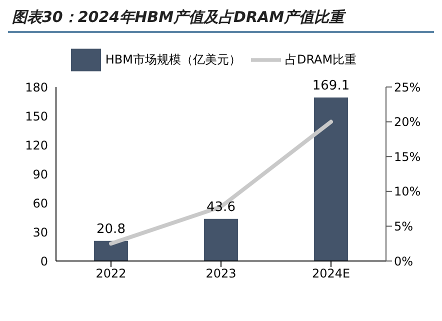 The height and width of the screenshot is (321, 442). I want to click on y2-tick-label: 5%, so click(404, 226).